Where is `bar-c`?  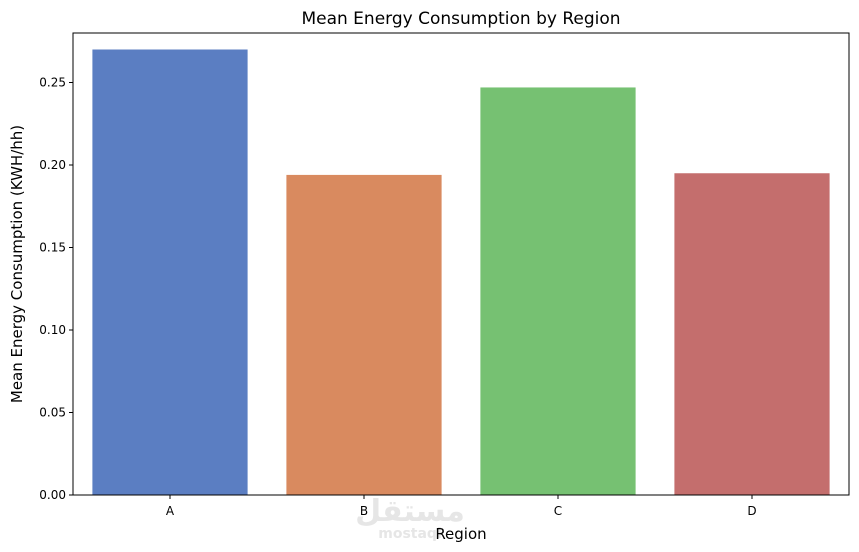 bar-c is located at coordinates (558, 291).